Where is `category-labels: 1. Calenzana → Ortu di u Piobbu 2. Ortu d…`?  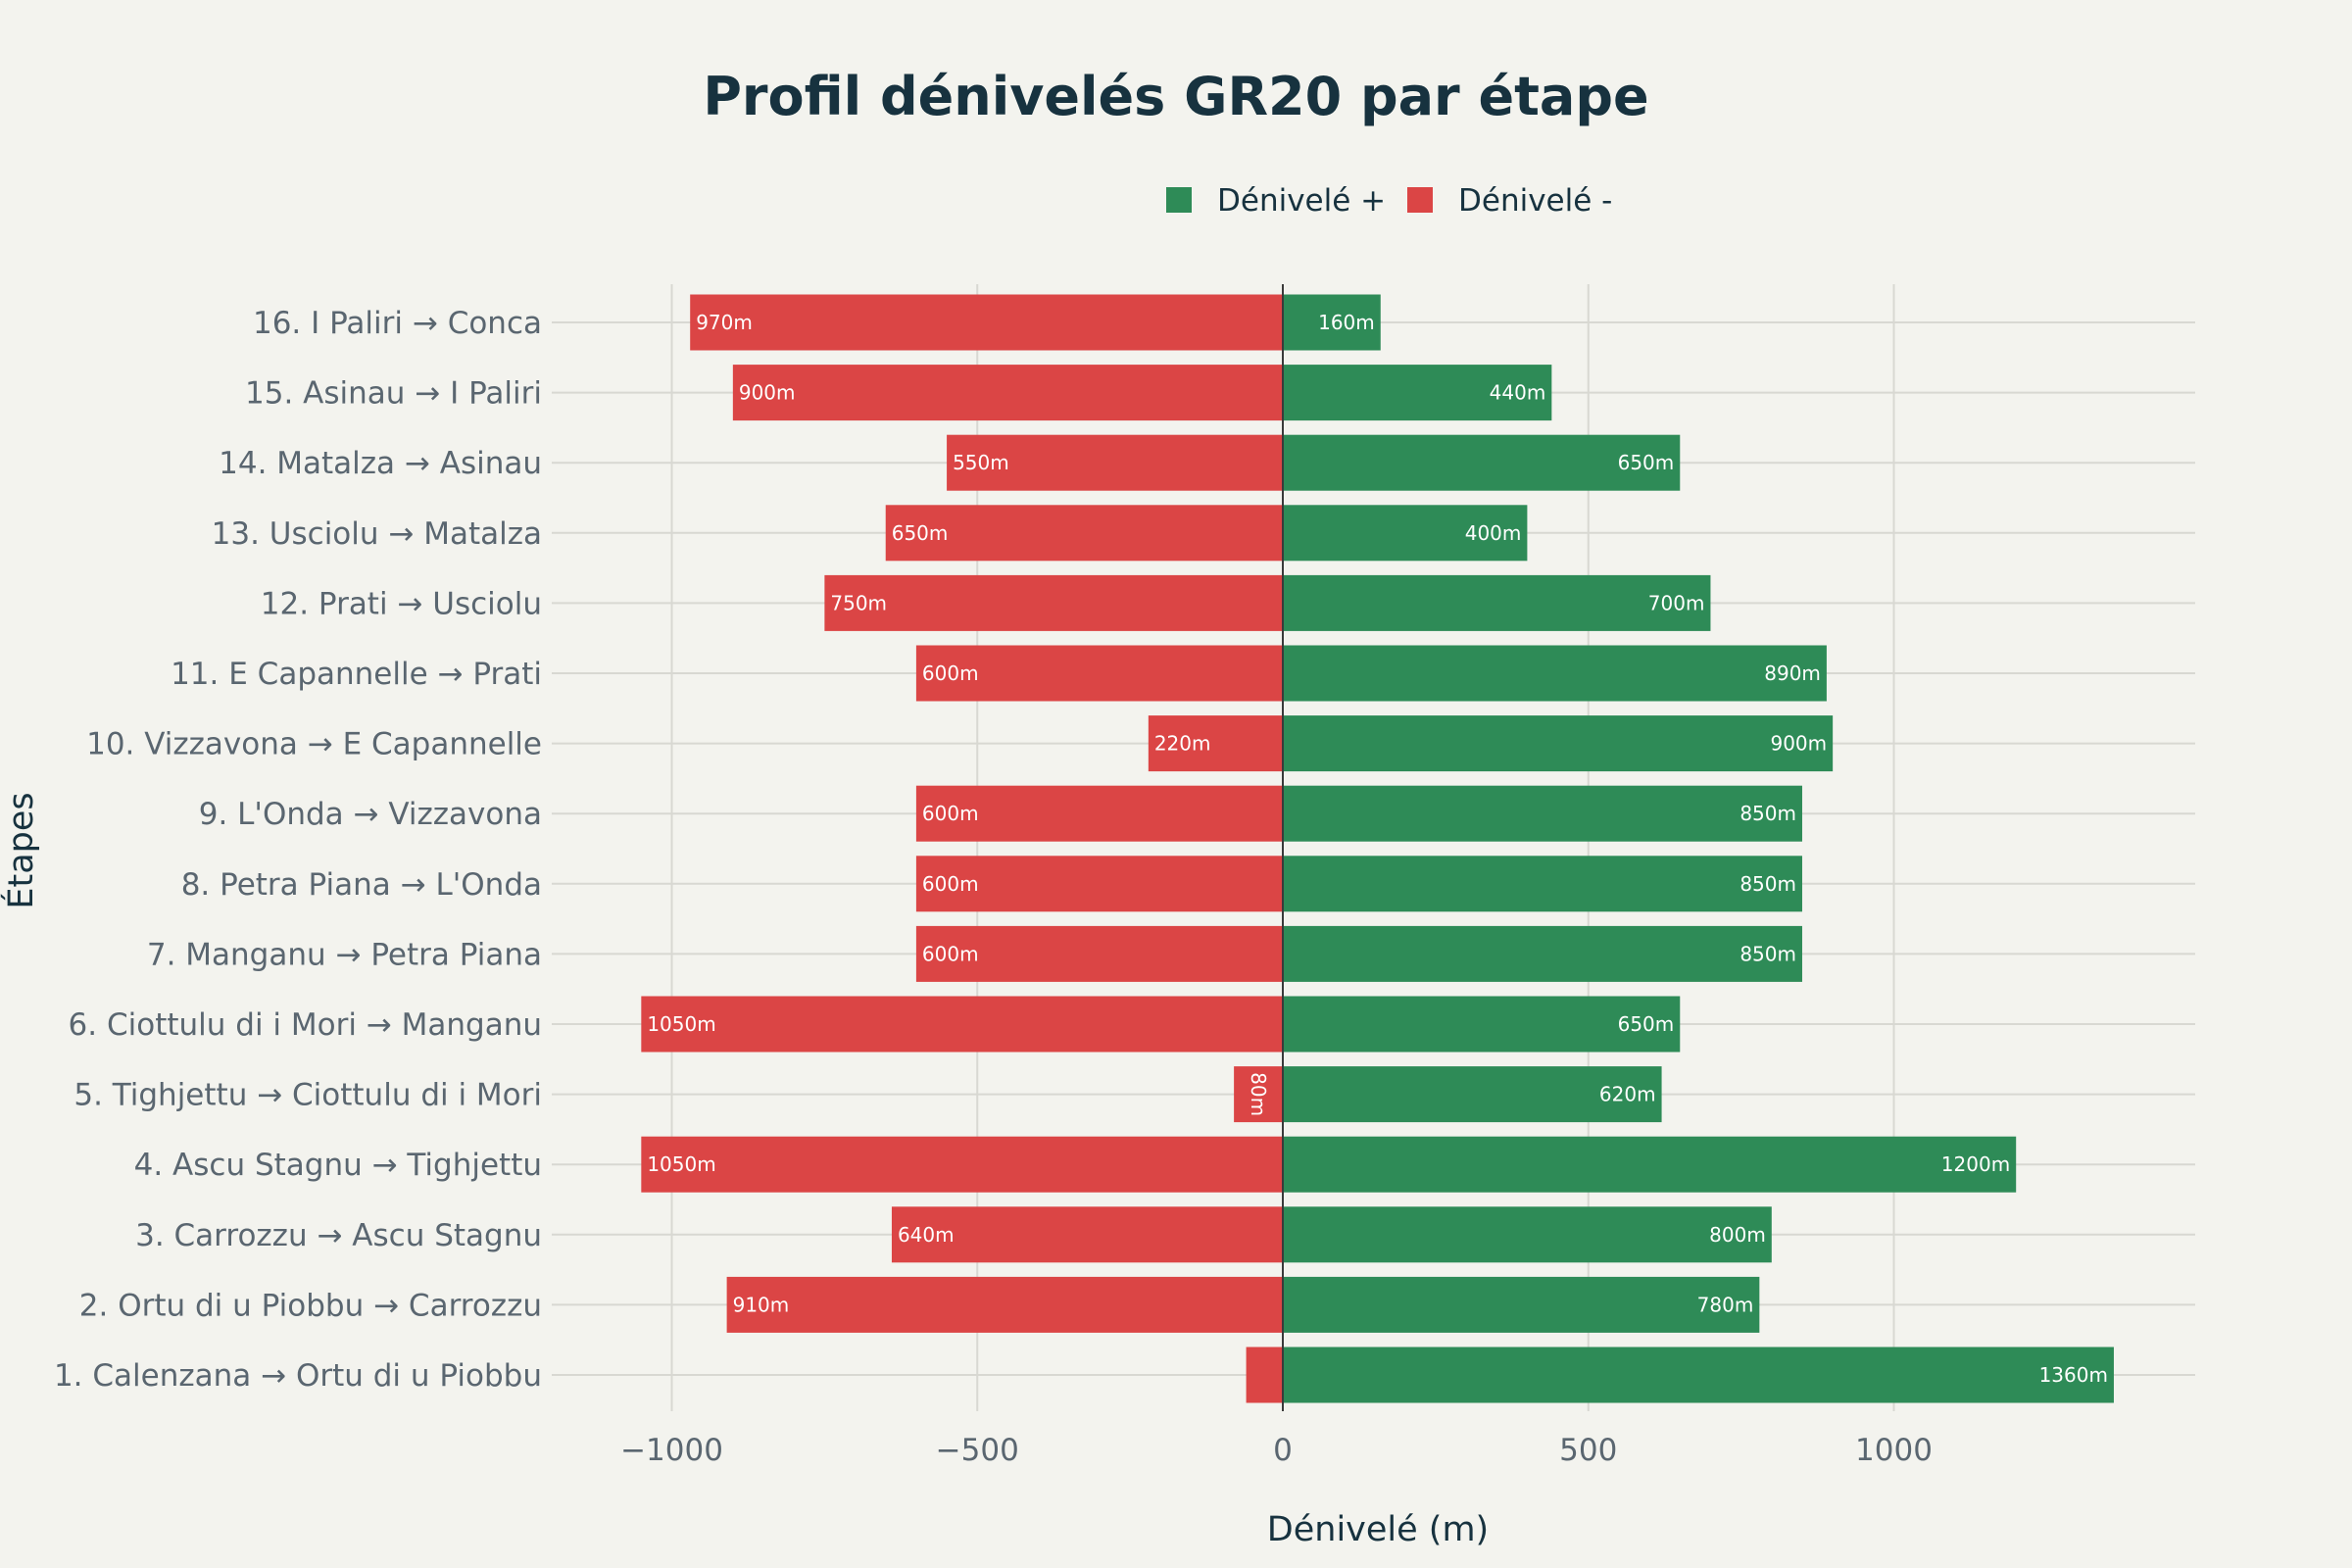 category-labels: 1. Calenzana → Ortu di u Piobbu 2. Ortu d… is located at coordinates (298, 850).